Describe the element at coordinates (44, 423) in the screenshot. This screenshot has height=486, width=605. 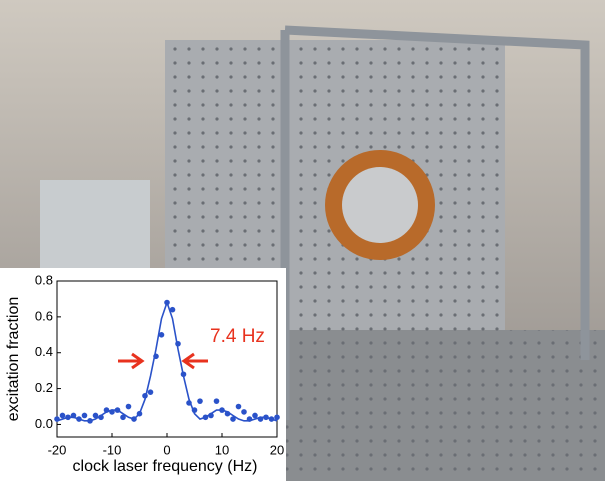
I see `y-tick-label: 0.0` at that location.